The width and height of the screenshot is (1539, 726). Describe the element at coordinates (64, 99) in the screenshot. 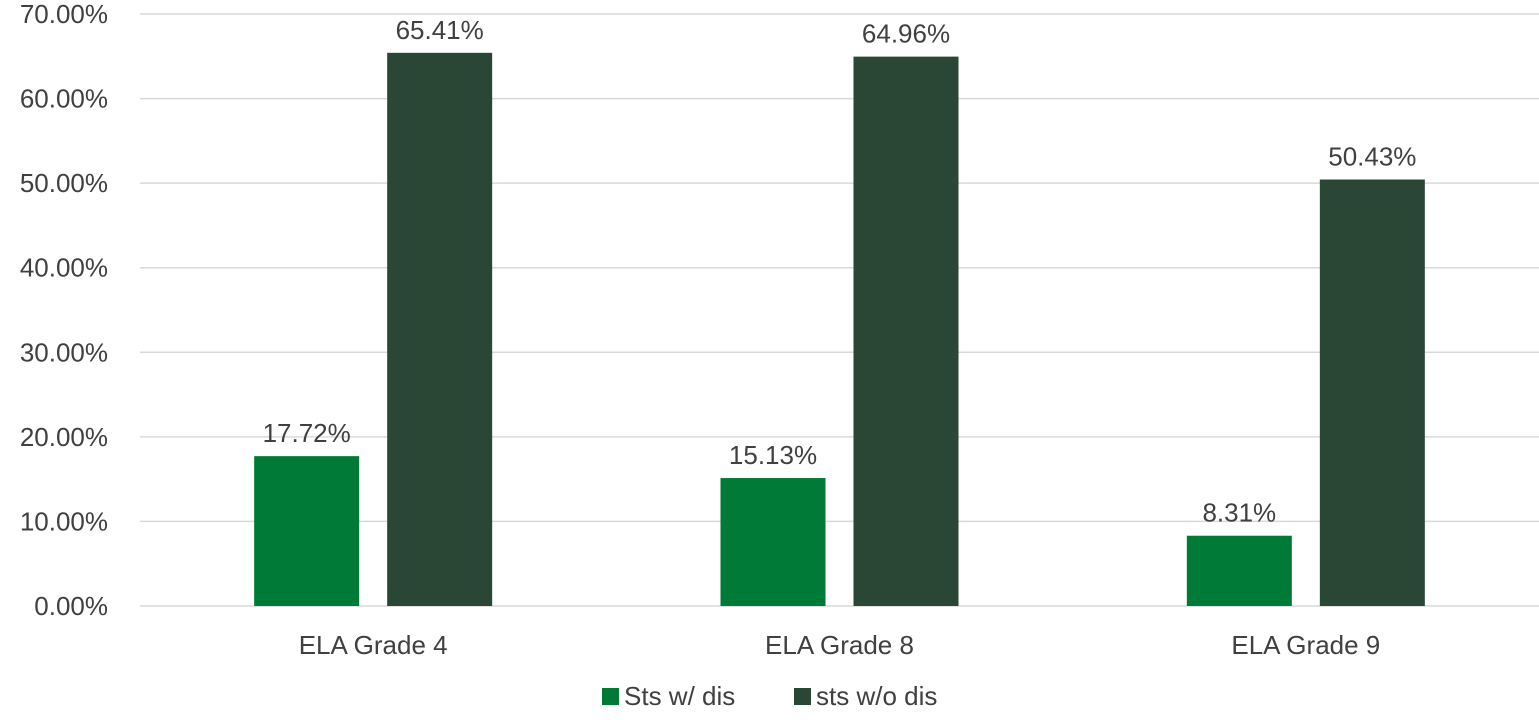

I see `y-tick-label: 60.00%` at that location.